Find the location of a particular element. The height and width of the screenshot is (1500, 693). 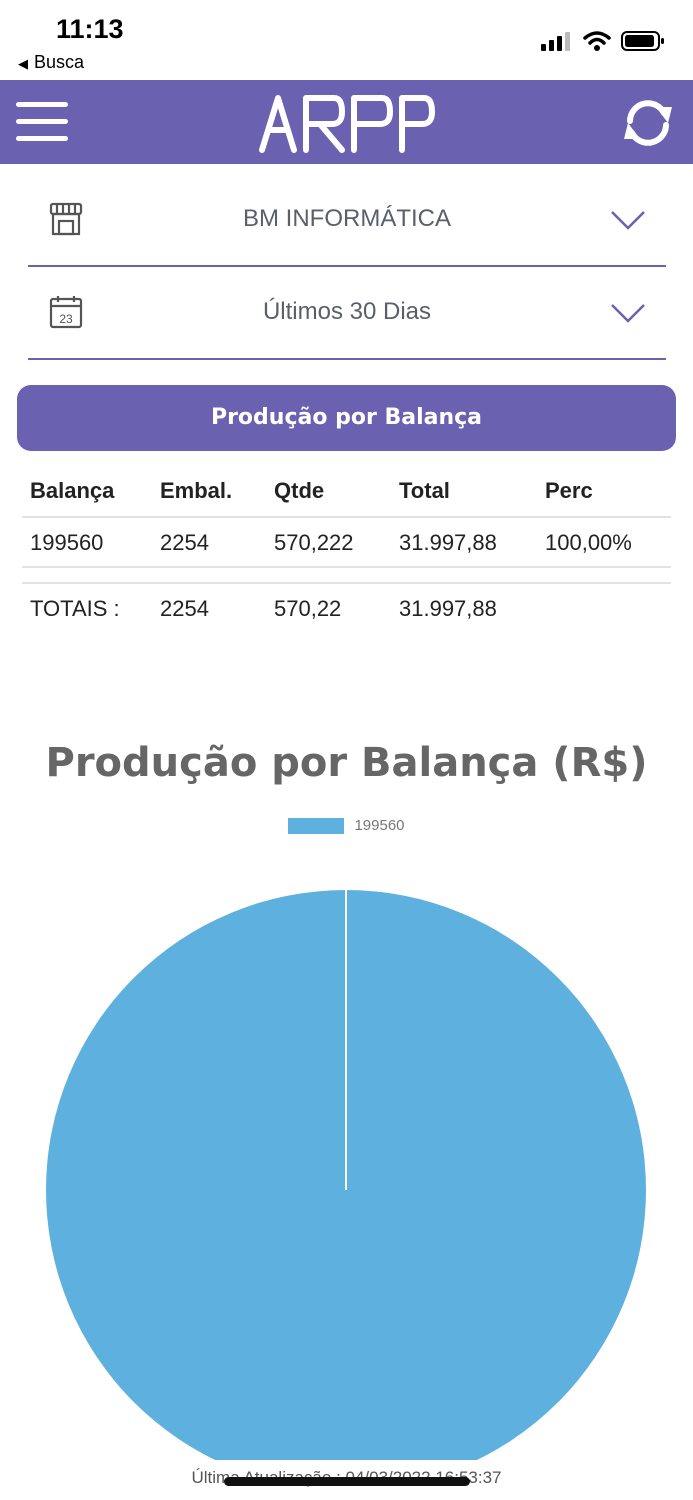

hamburger-menu-icon is located at coordinates (42, 122).